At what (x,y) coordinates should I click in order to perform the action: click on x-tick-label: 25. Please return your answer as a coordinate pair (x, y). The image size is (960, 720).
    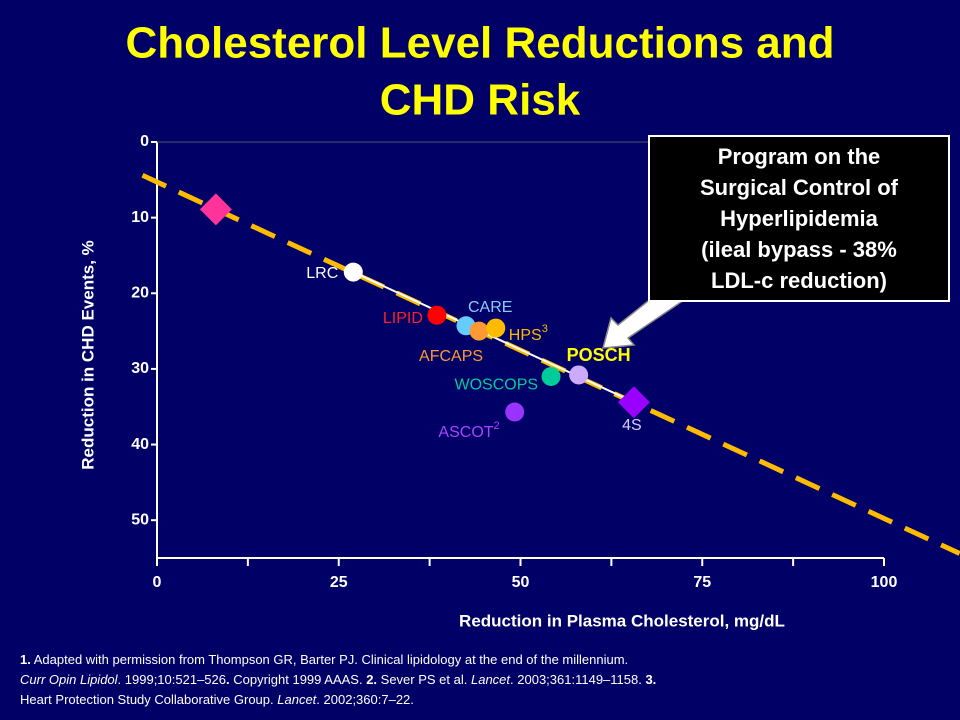
    Looking at the image, I should click on (339, 582).